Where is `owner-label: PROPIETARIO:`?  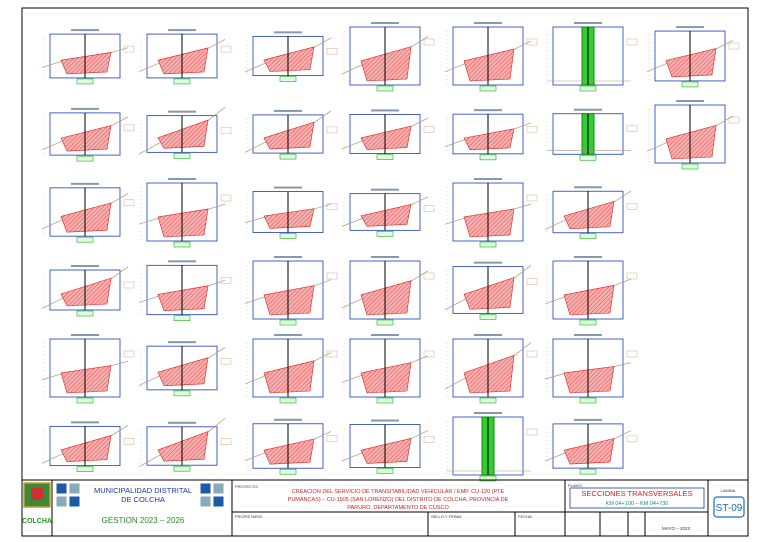
owner-label: PROPIETARIO: is located at coordinates (249, 516).